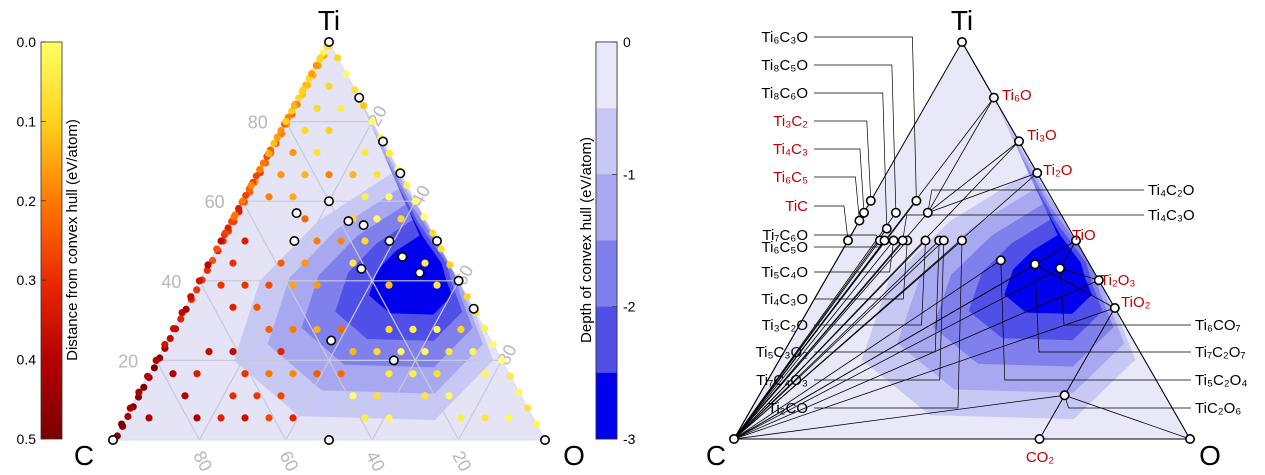 The height and width of the screenshot is (475, 1265). Describe the element at coordinates (27, 439) in the screenshot. I see `distance-tick-label: 0.5` at that location.